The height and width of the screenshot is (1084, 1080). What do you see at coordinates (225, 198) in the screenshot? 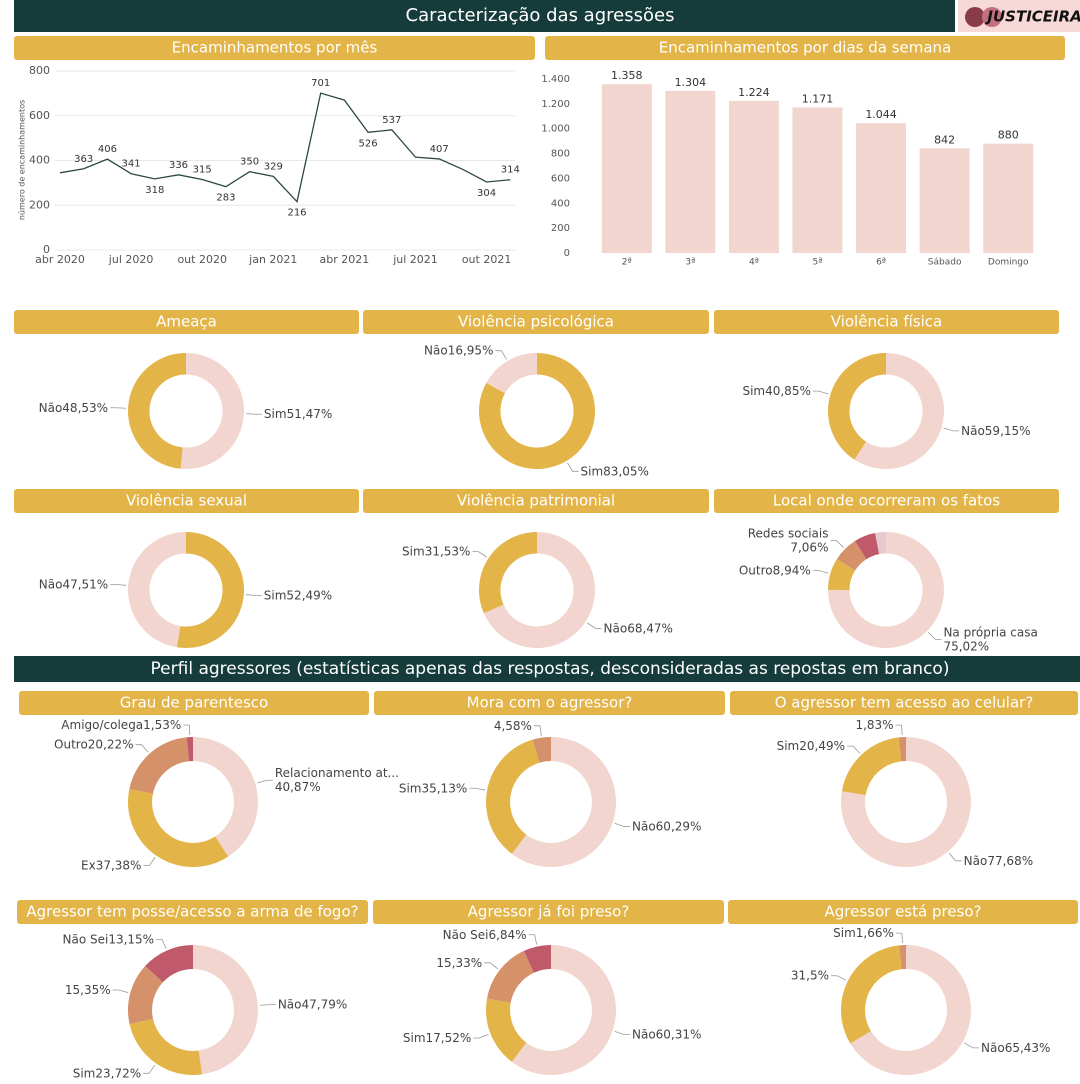
I see `data-label: 283` at bounding box center [225, 198].